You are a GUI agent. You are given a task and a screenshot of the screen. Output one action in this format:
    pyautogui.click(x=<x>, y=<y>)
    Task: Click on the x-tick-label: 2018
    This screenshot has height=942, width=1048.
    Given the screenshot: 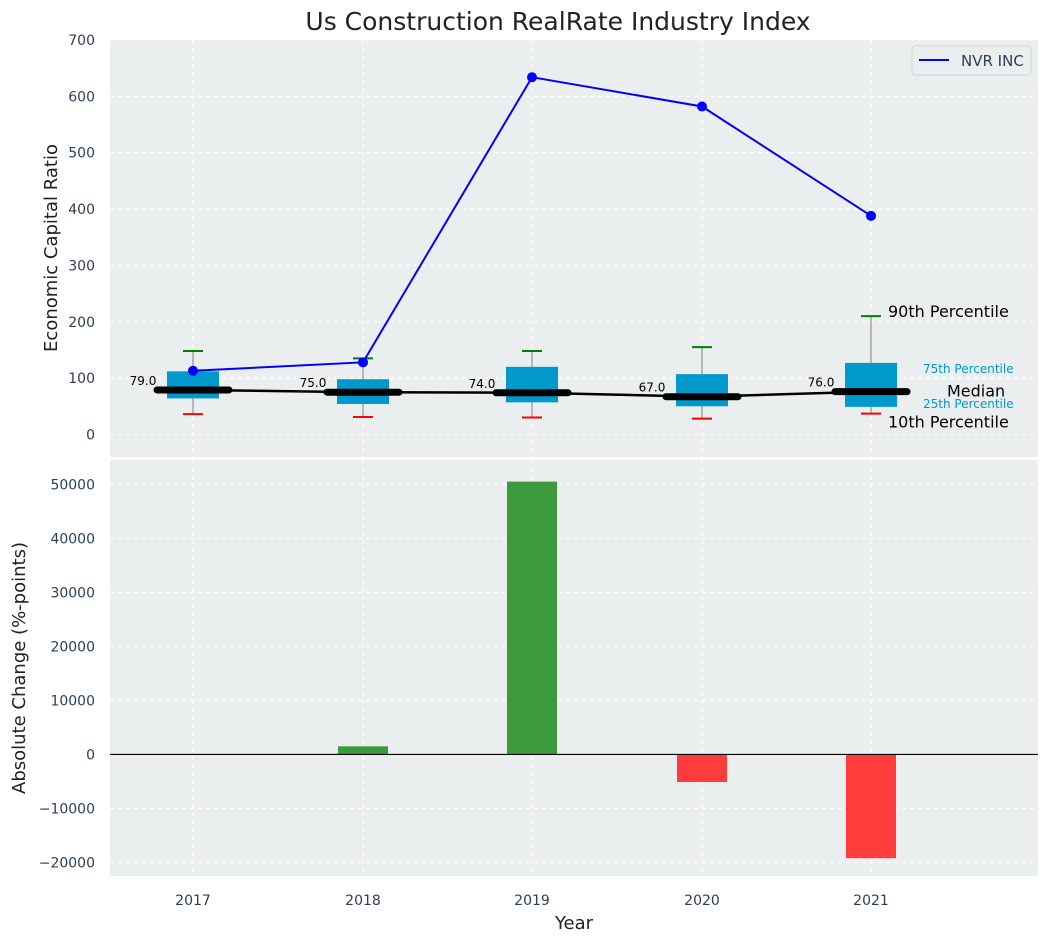 What is the action you would take?
    pyautogui.click(x=363, y=901)
    